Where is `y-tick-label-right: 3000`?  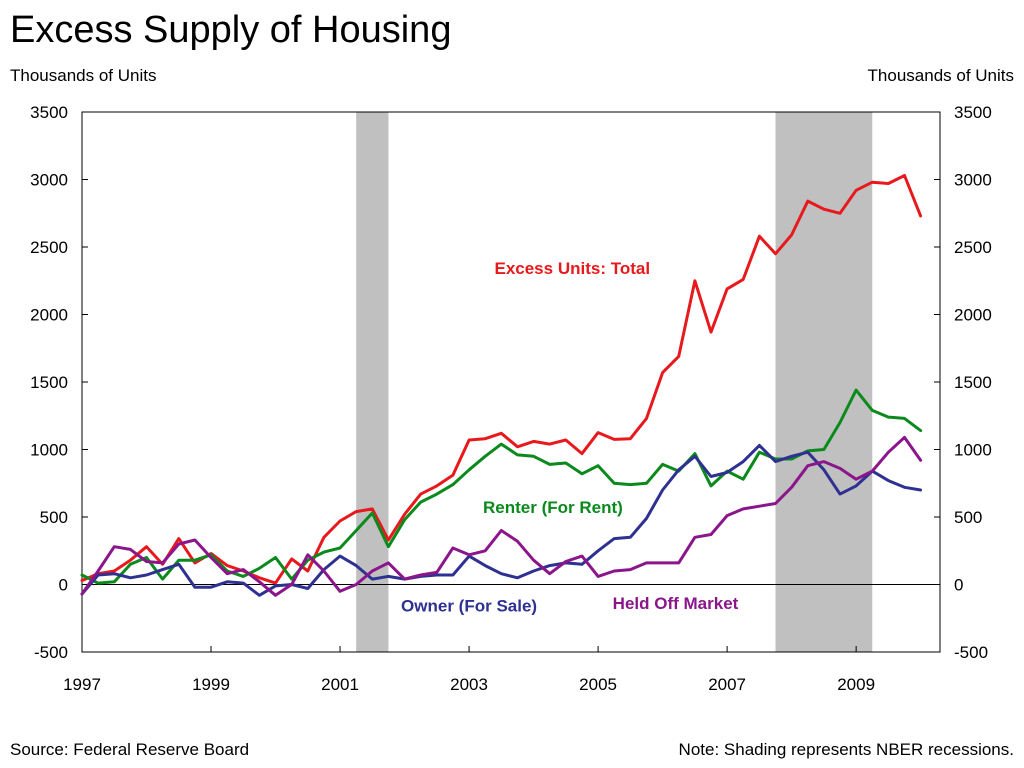 y-tick-label-right: 3000 is located at coordinates (973, 180).